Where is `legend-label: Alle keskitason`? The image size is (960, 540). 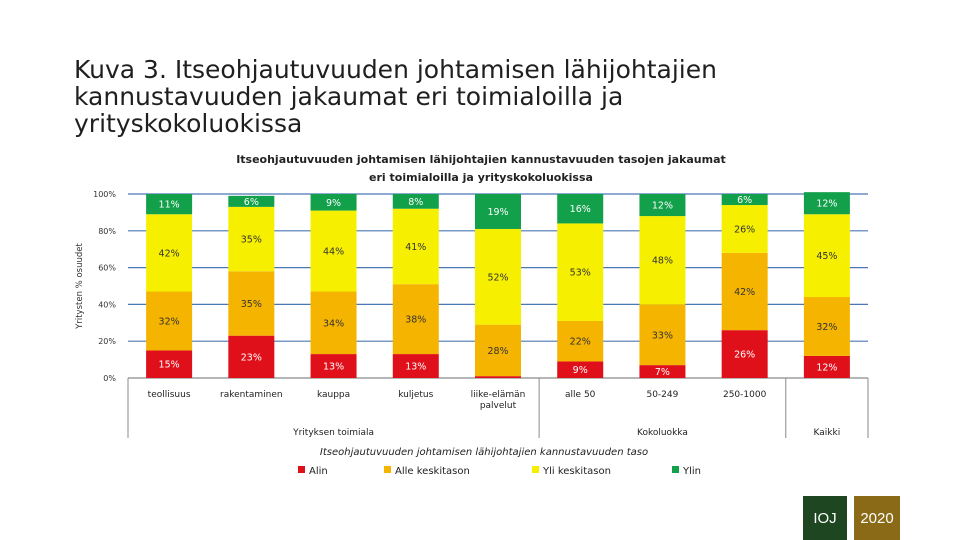 legend-label: Alle keskitason is located at coordinates (432, 471).